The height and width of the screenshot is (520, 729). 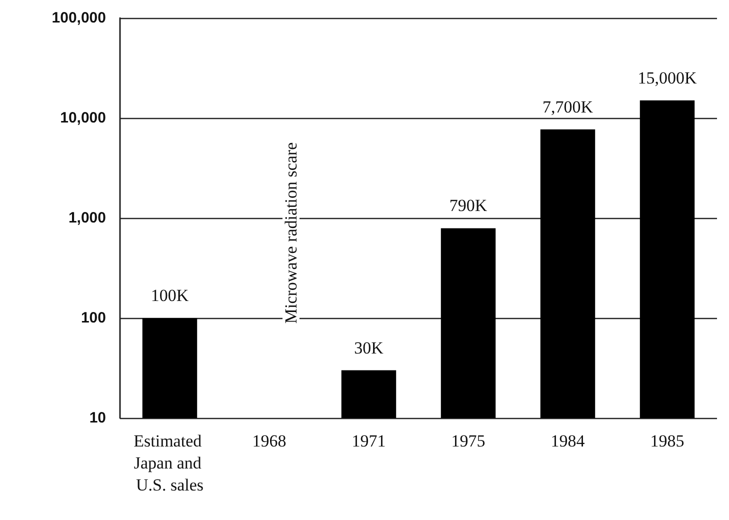 What do you see at coordinates (87, 218) in the screenshot?
I see `y-tick-label: 1,000` at bounding box center [87, 218].